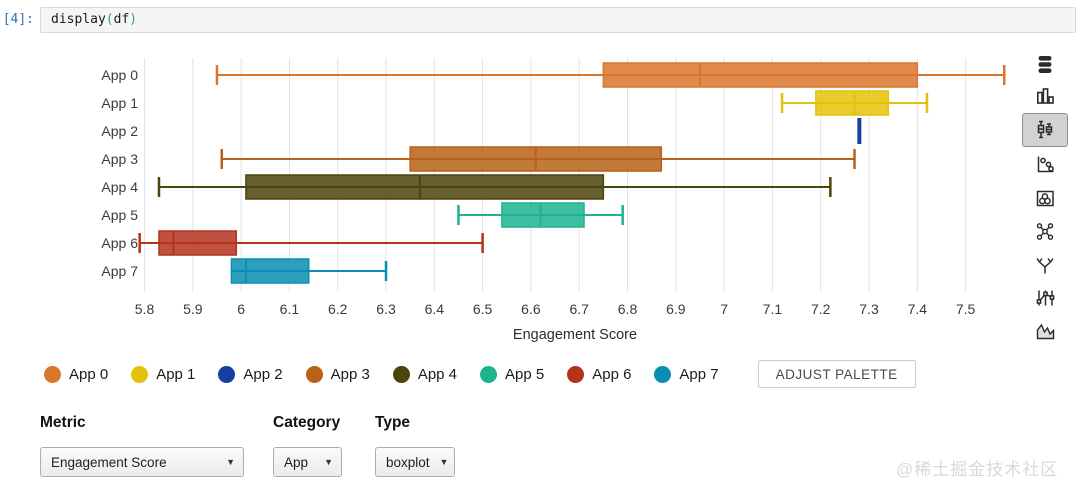 Image resolution: width=1080 pixels, height=492 pixels. I want to click on category-control: Category App ▼, so click(307, 445).